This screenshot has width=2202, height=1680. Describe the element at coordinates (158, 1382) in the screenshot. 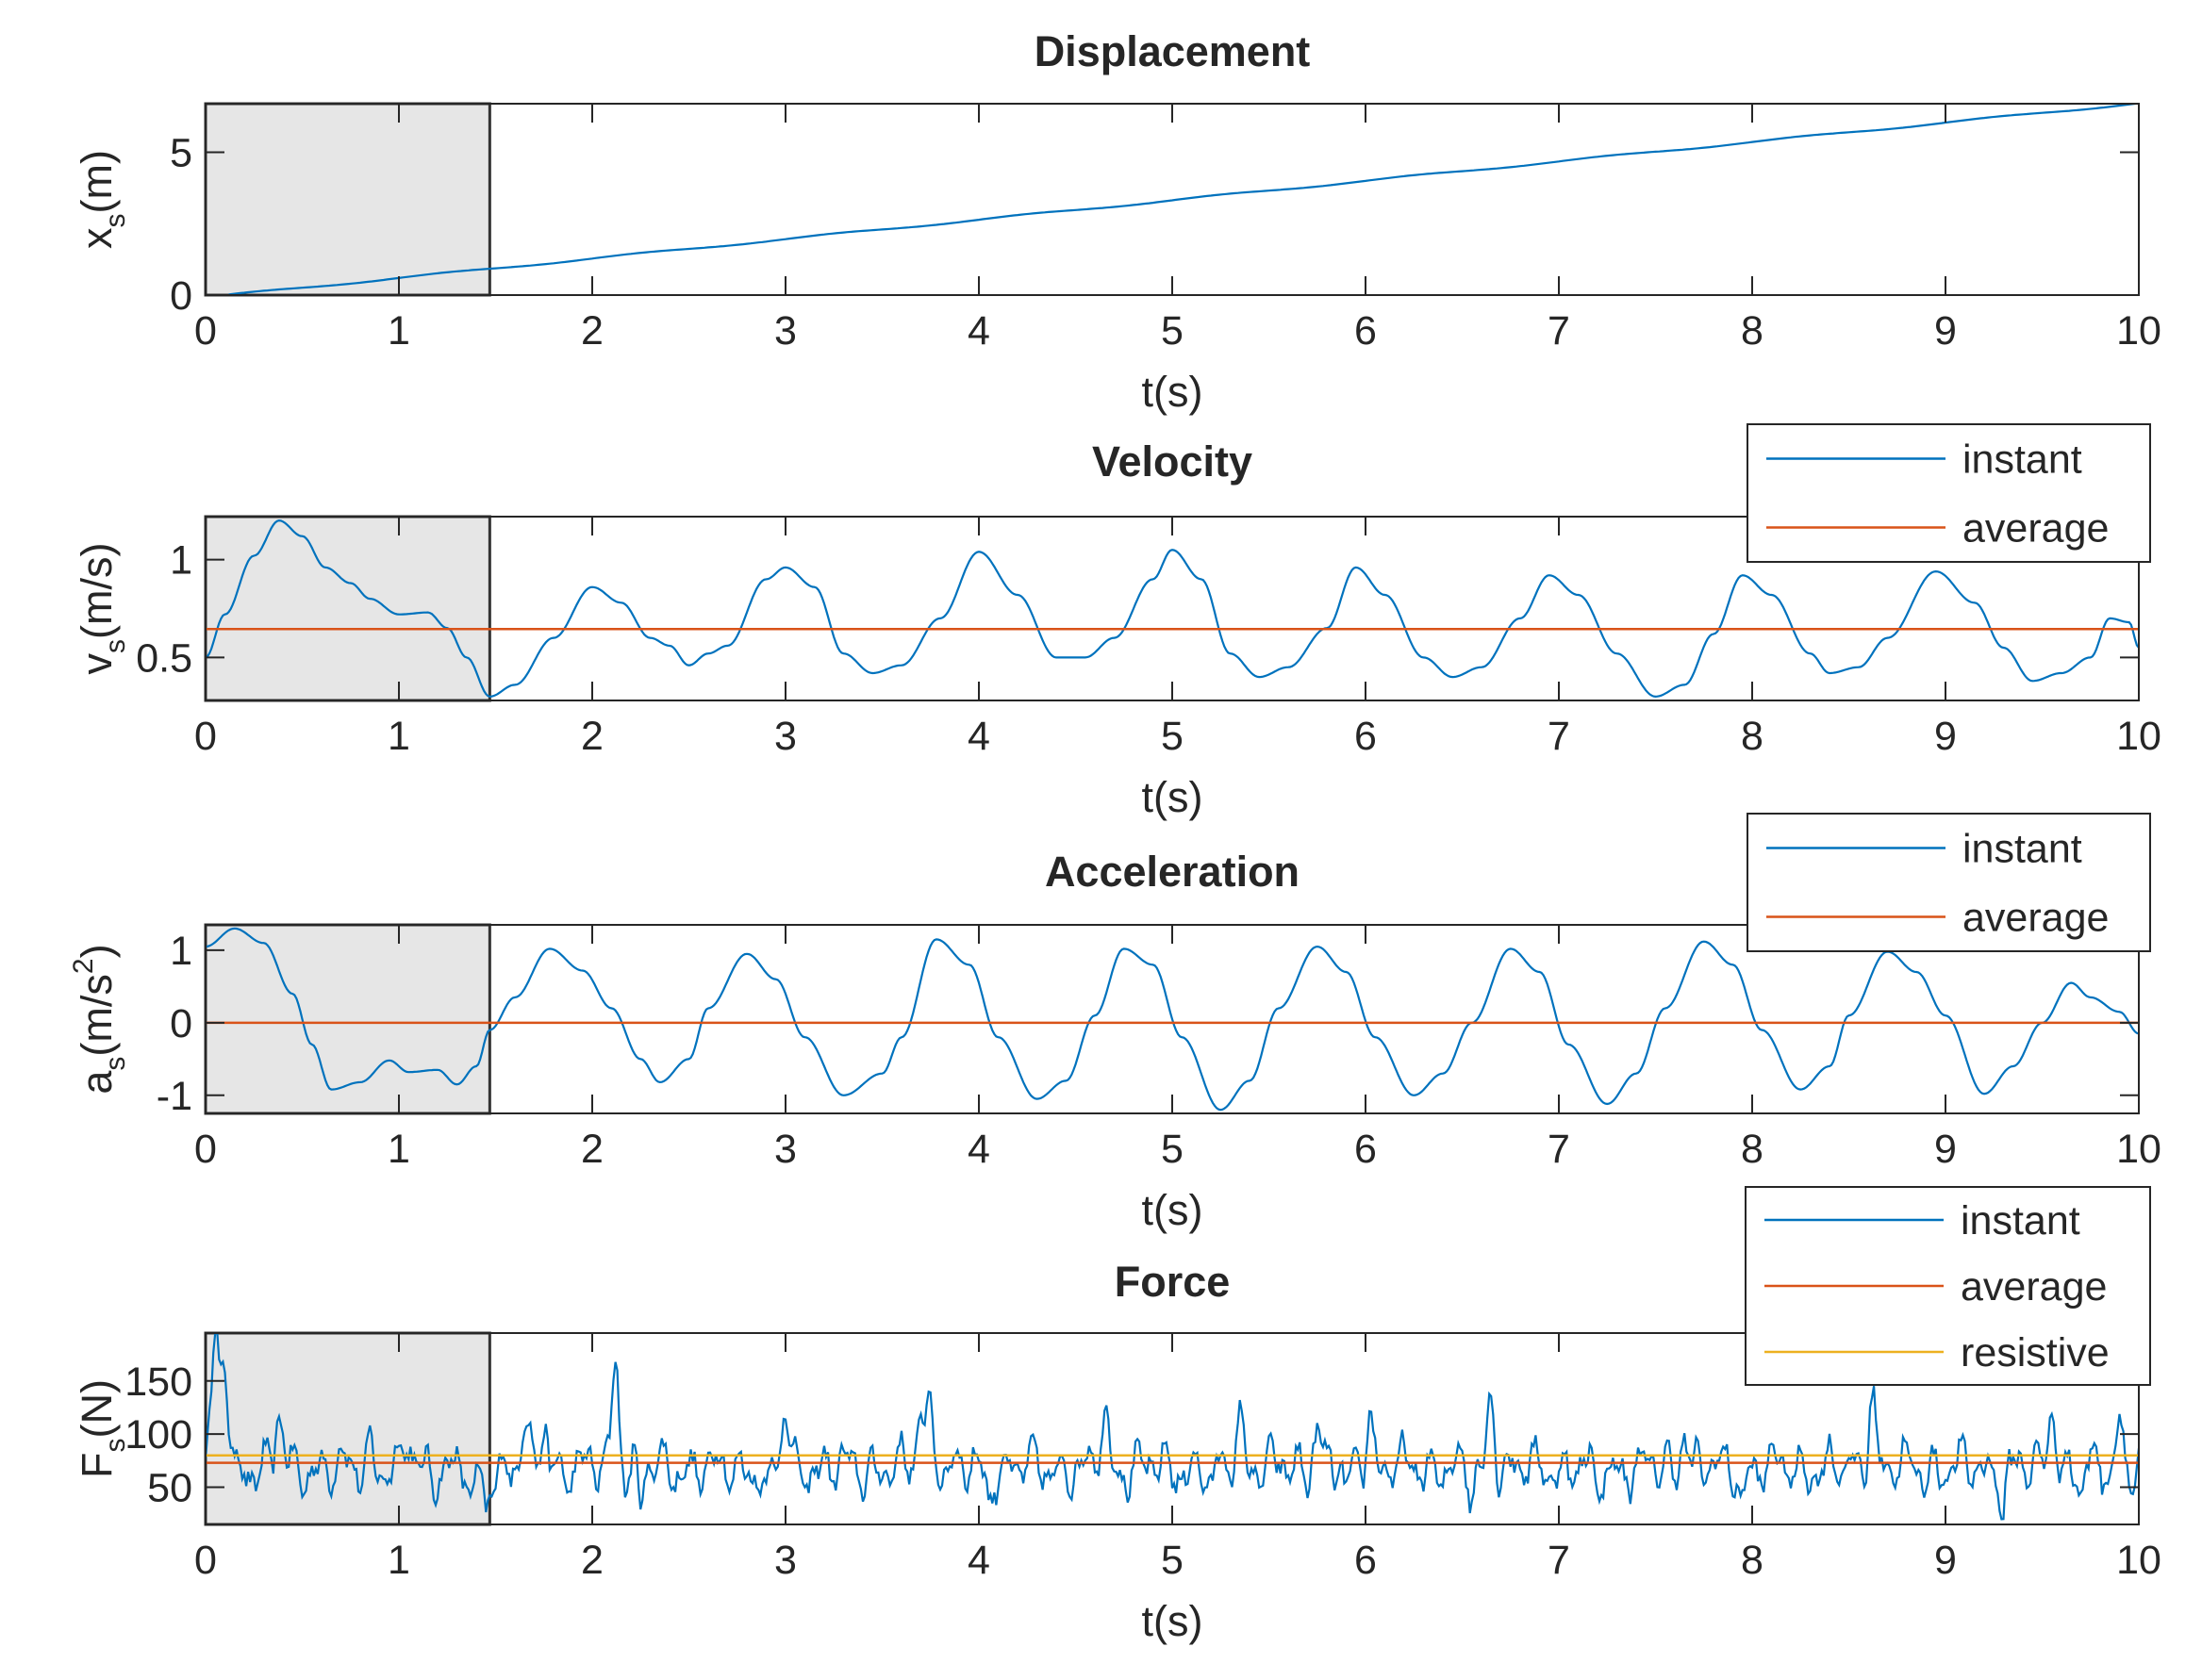

I see `y-tick-label: 150` at that location.